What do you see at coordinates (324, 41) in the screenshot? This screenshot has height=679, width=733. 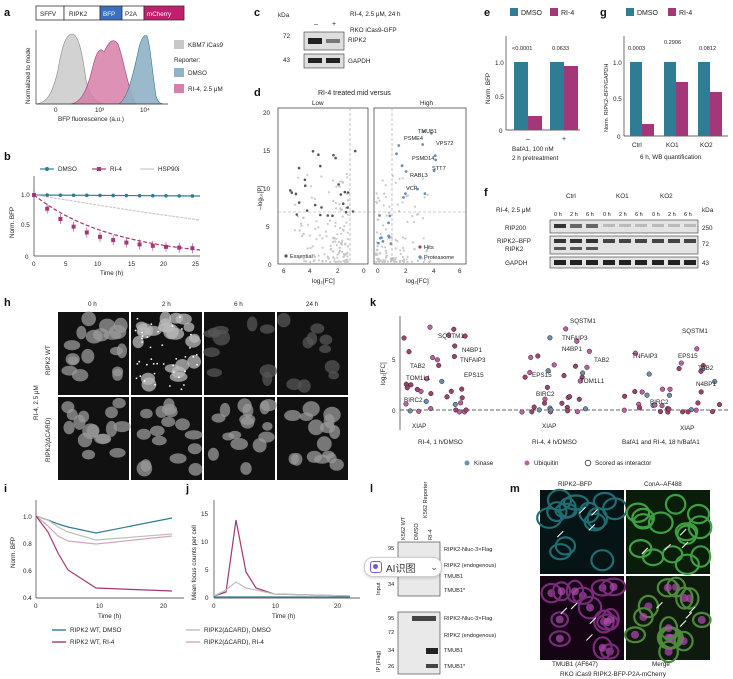 I see `c-blot-ripk2` at bounding box center [324, 41].